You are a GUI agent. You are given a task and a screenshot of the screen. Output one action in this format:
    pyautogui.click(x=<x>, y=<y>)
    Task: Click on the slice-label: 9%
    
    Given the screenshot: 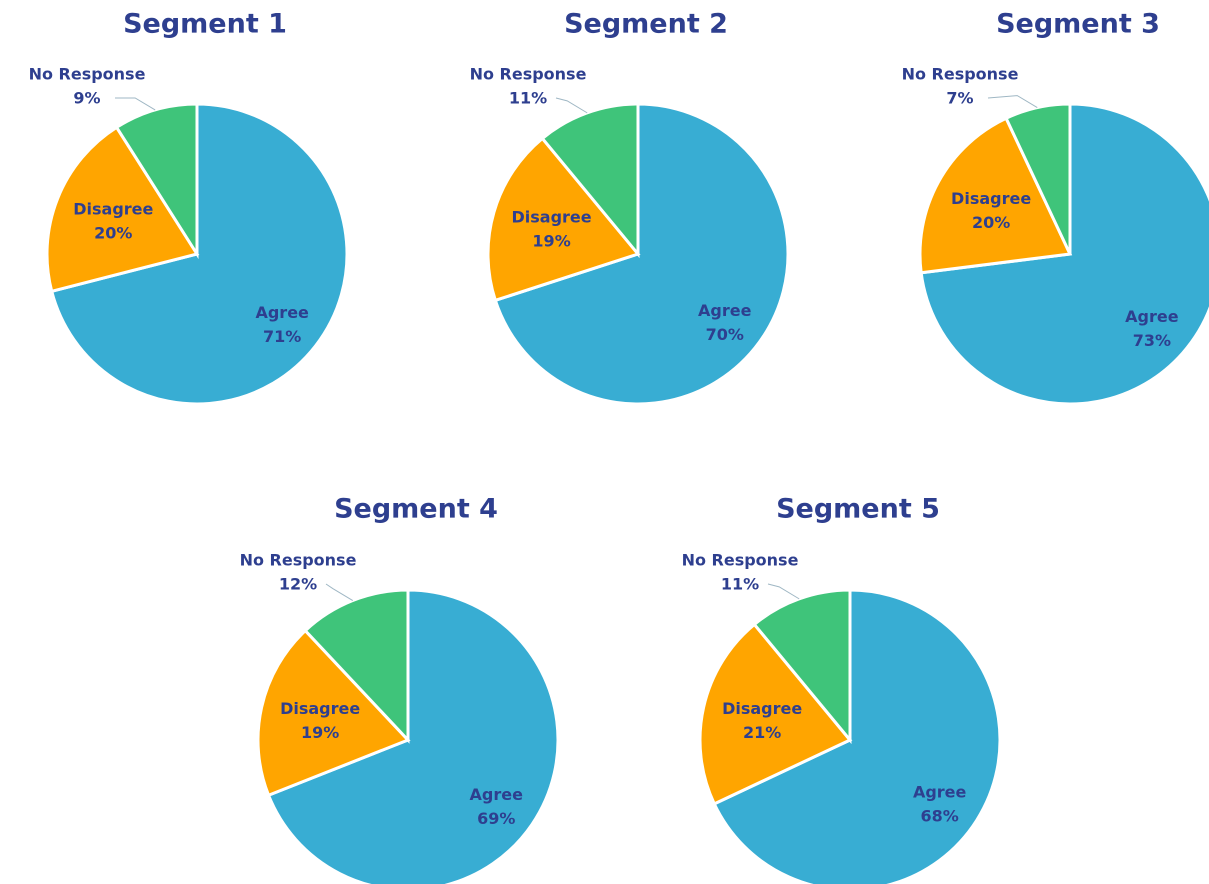 What is the action you would take?
    pyautogui.click(x=86, y=98)
    